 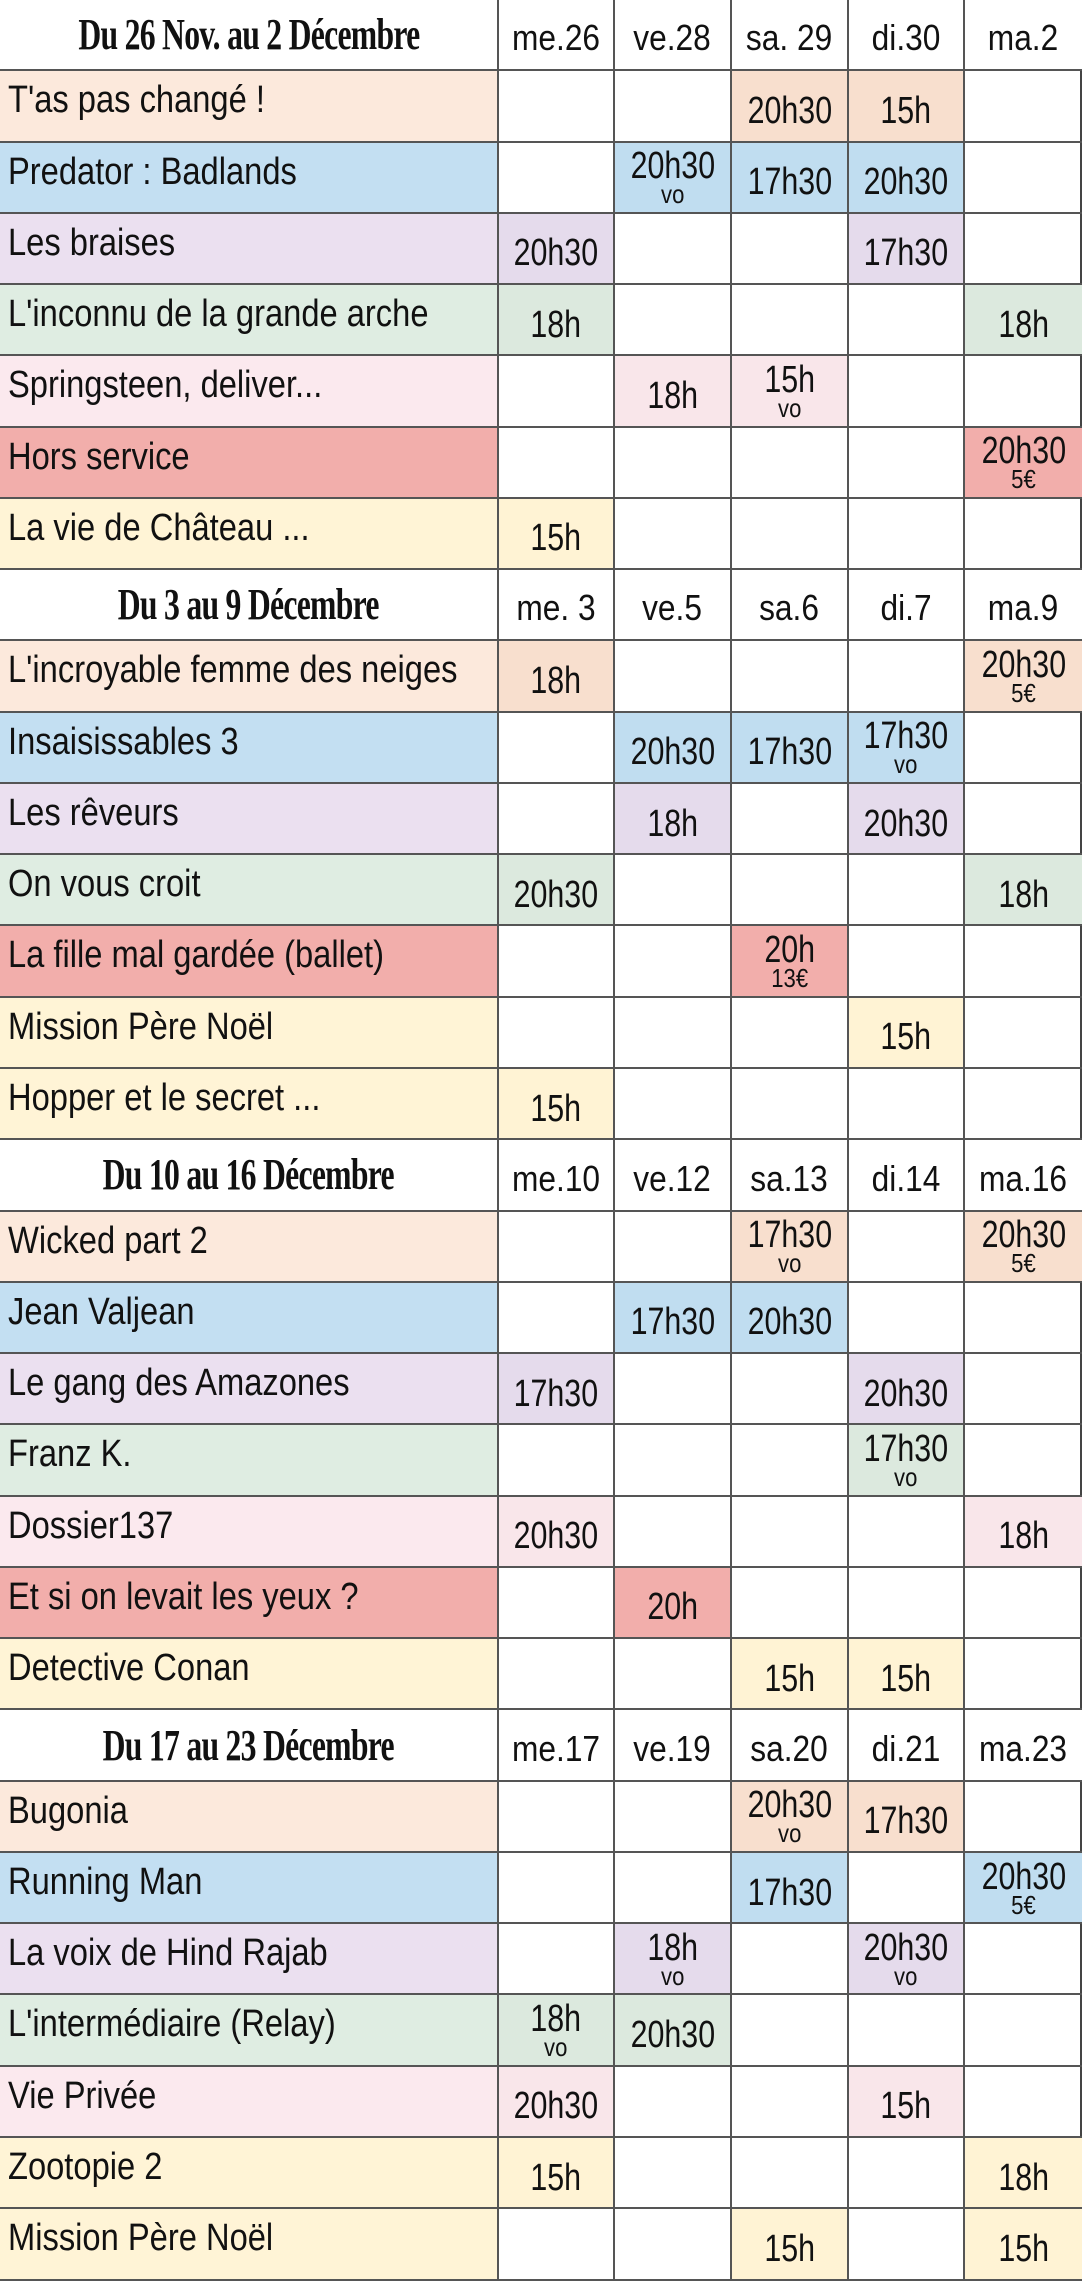 What do you see at coordinates (248, 321) in the screenshot?
I see `film-title-cell: L'inconnu de la grande arche` at bounding box center [248, 321].